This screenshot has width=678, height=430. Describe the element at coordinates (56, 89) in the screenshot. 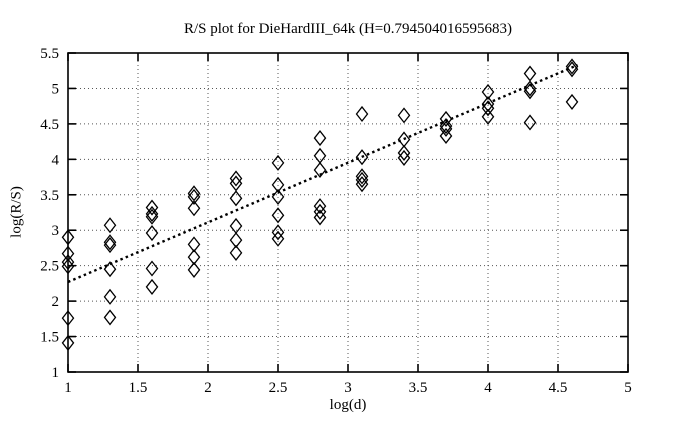

I see `y-tick-label: 5` at that location.